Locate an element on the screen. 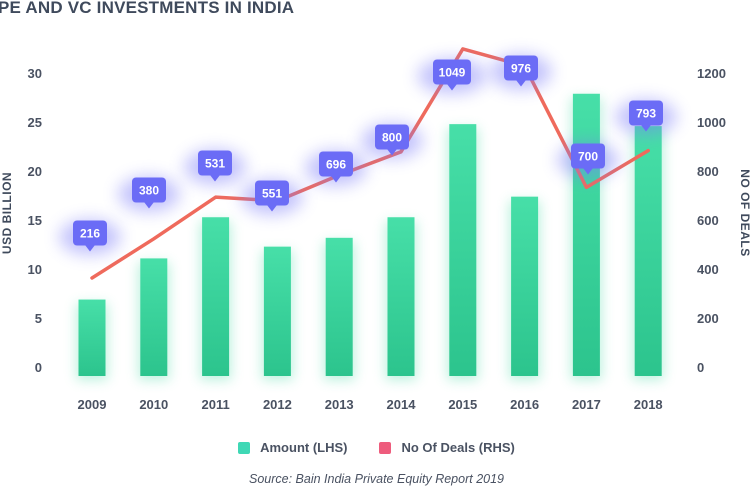 Image resolution: width=753 pixels, height=487 pixels. legend-swatch-amount is located at coordinates (244, 447).